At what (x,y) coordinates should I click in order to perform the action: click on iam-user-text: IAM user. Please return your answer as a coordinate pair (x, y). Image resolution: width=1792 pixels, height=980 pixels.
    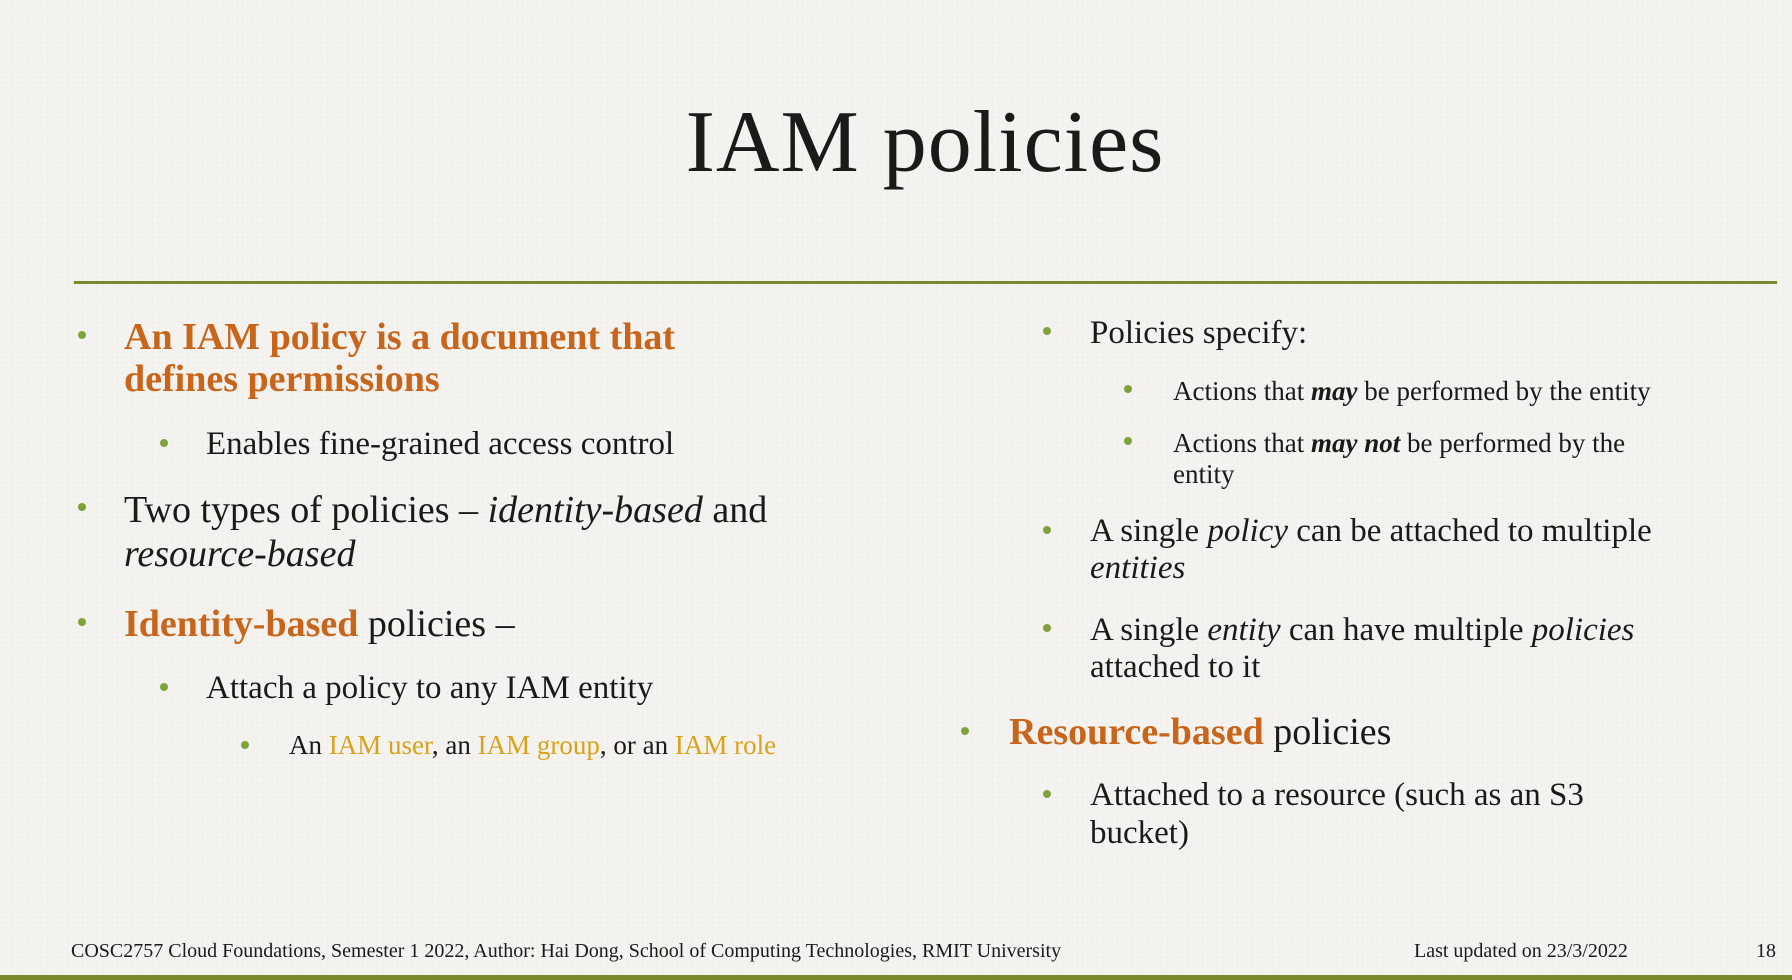
    Looking at the image, I should click on (380, 745).